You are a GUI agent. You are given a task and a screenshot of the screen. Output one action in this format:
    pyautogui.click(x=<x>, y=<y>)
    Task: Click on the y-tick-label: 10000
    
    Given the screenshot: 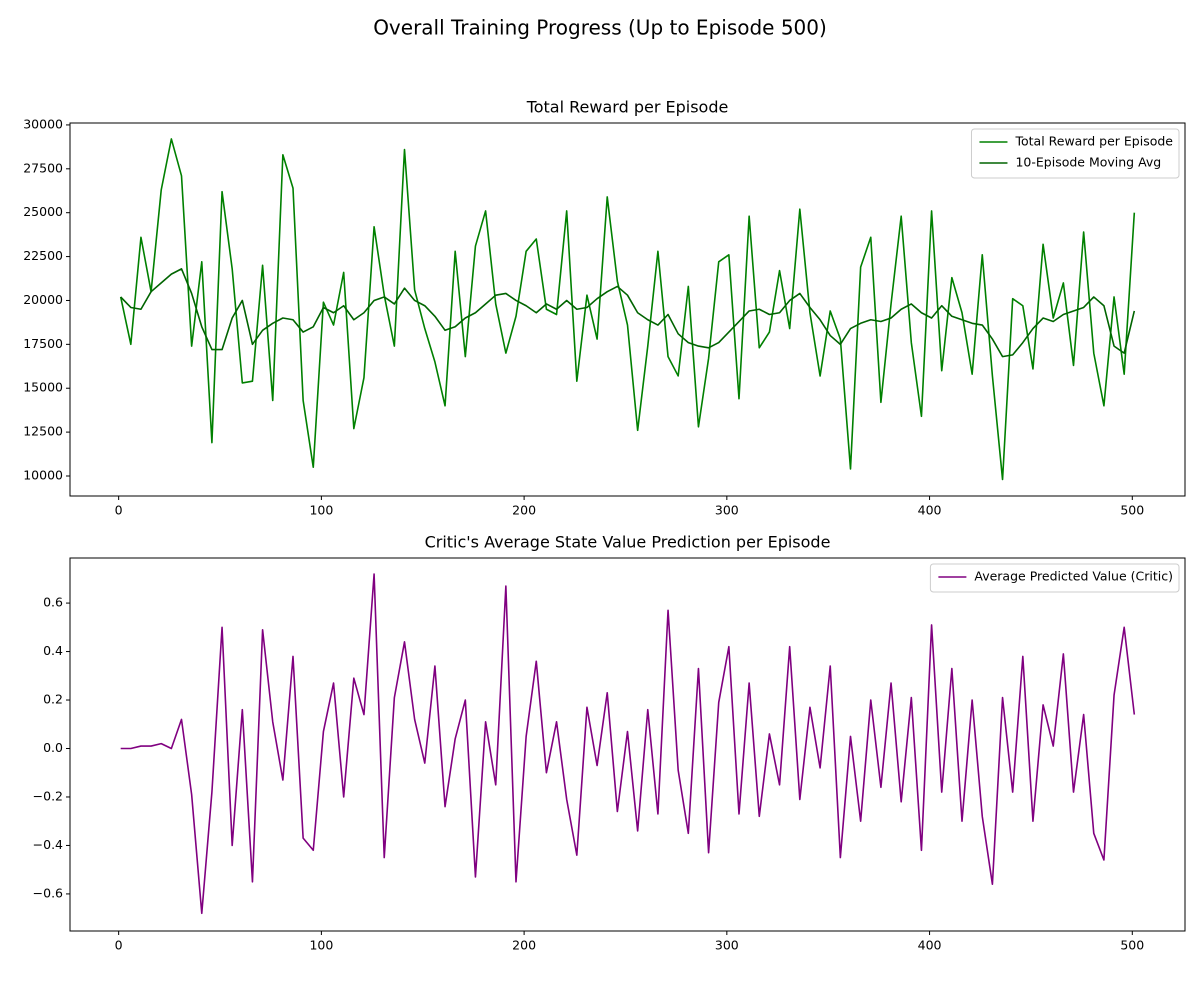 What is the action you would take?
    pyautogui.click(x=43, y=474)
    